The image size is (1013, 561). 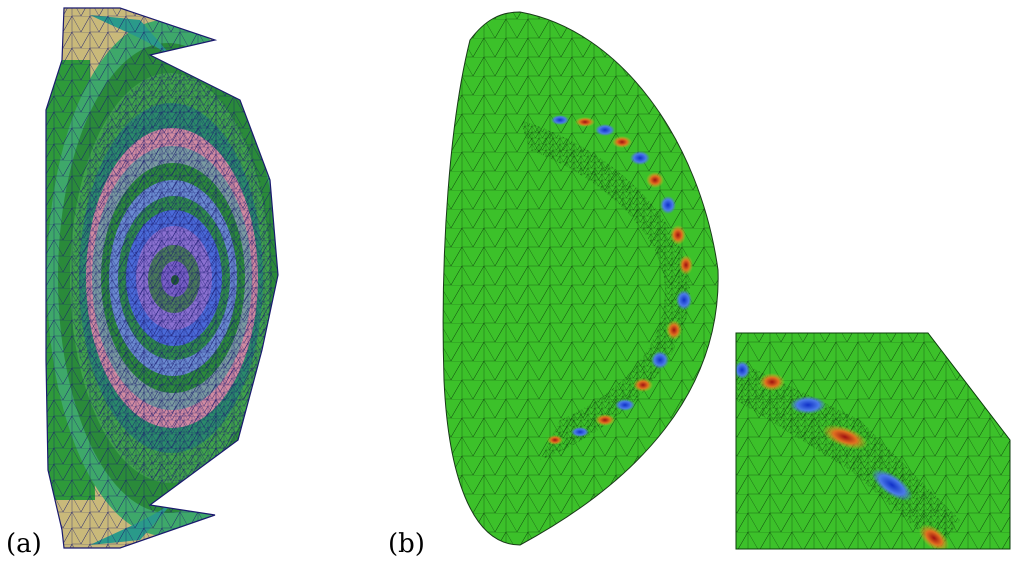 What do you see at coordinates (620, 280) in the screenshot?
I see `mode-structure` at bounding box center [620, 280].